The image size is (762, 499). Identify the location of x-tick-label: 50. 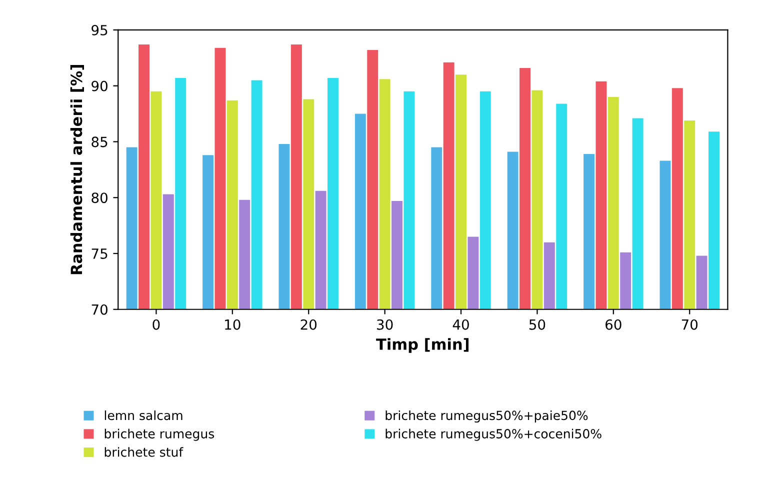
(537, 324).